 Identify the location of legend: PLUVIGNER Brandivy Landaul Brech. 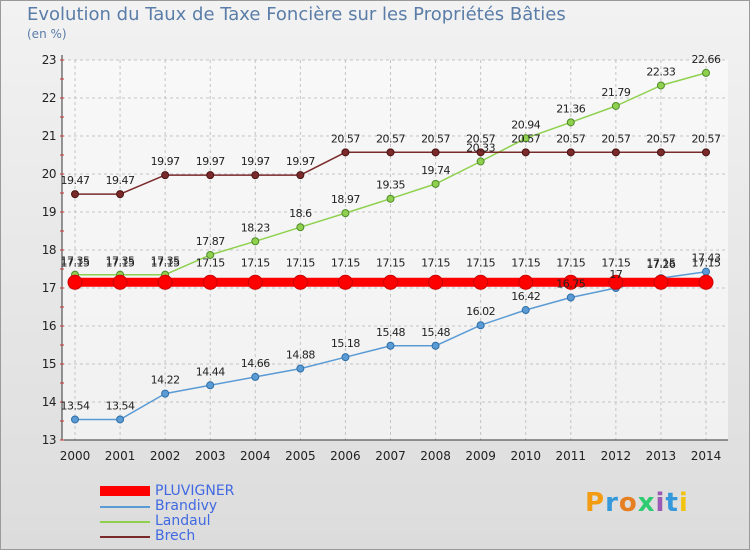
(210, 514).